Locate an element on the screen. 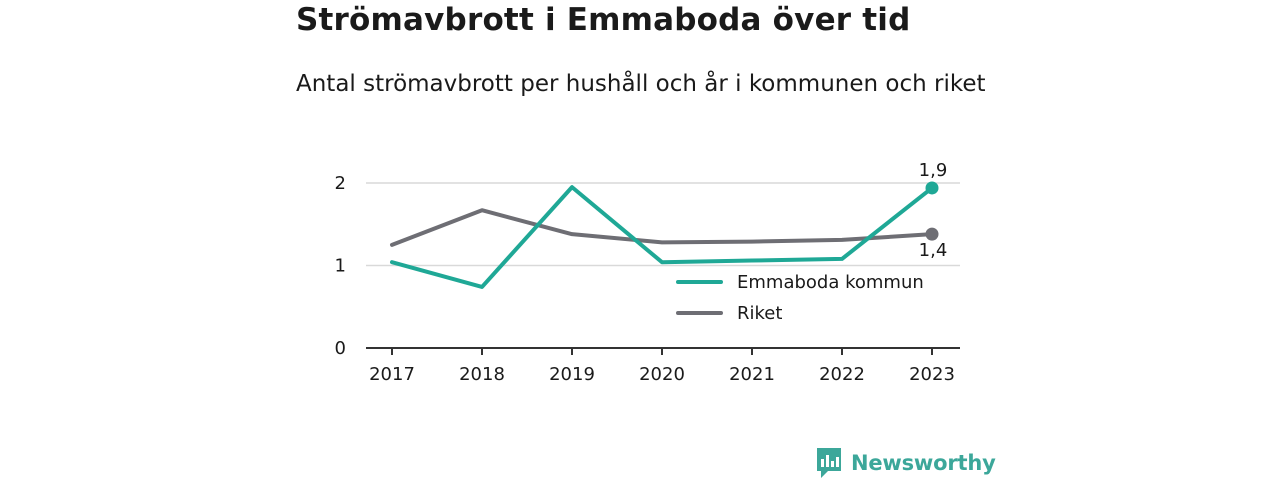 This screenshot has height=480, width=1280. series-line-riket is located at coordinates (662, 227).